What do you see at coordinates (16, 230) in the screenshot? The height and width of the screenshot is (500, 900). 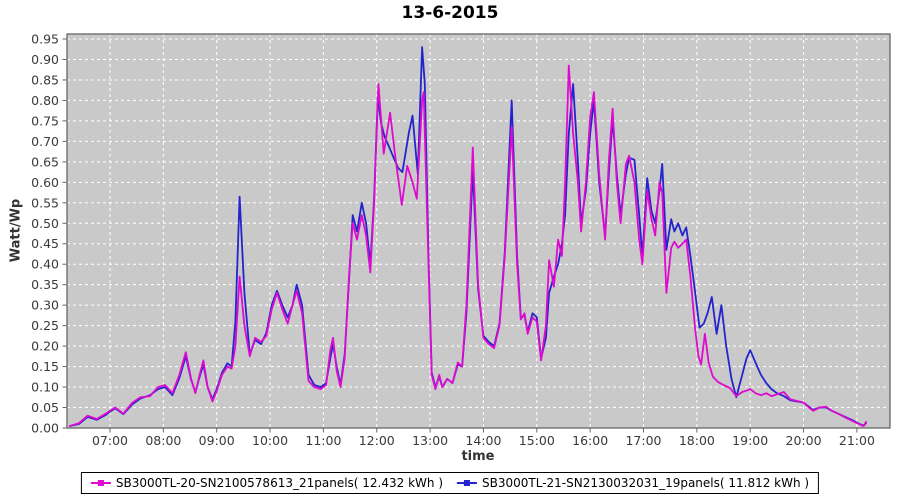 I see `y-axis-label: Watt/Wp` at bounding box center [16, 230].